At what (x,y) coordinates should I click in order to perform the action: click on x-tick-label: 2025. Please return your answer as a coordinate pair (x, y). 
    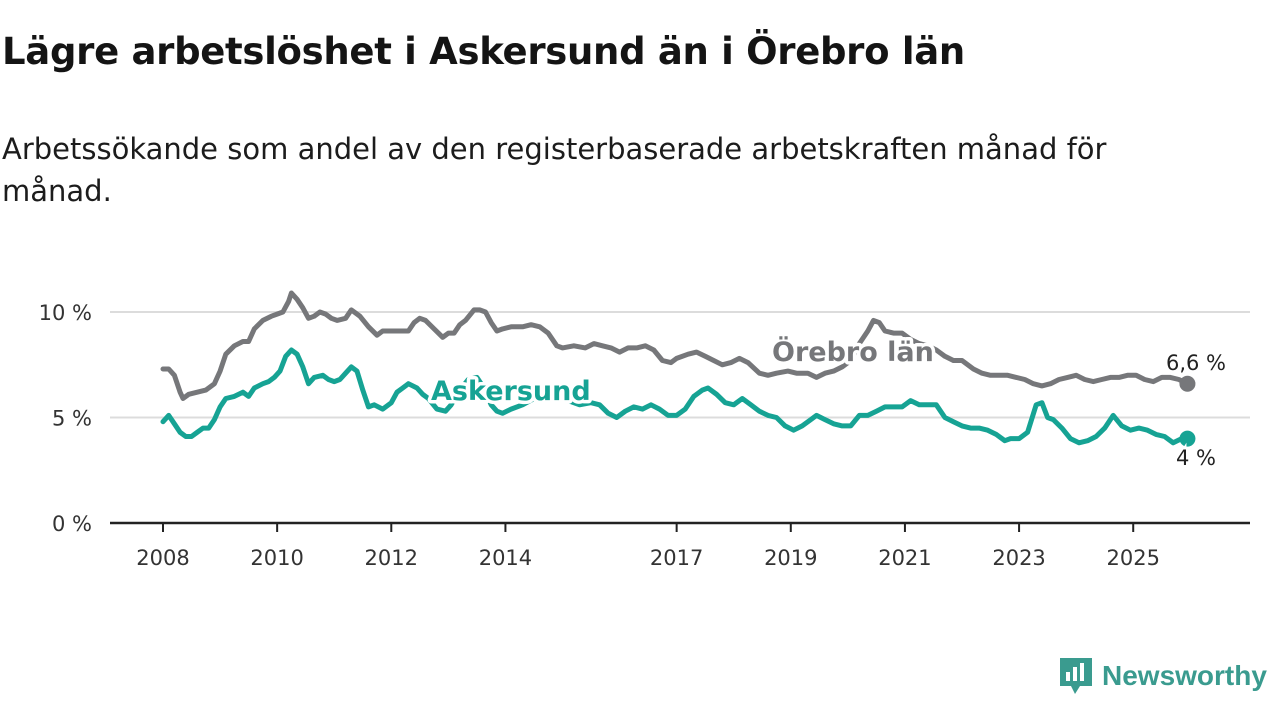
    Looking at the image, I should click on (1132, 558).